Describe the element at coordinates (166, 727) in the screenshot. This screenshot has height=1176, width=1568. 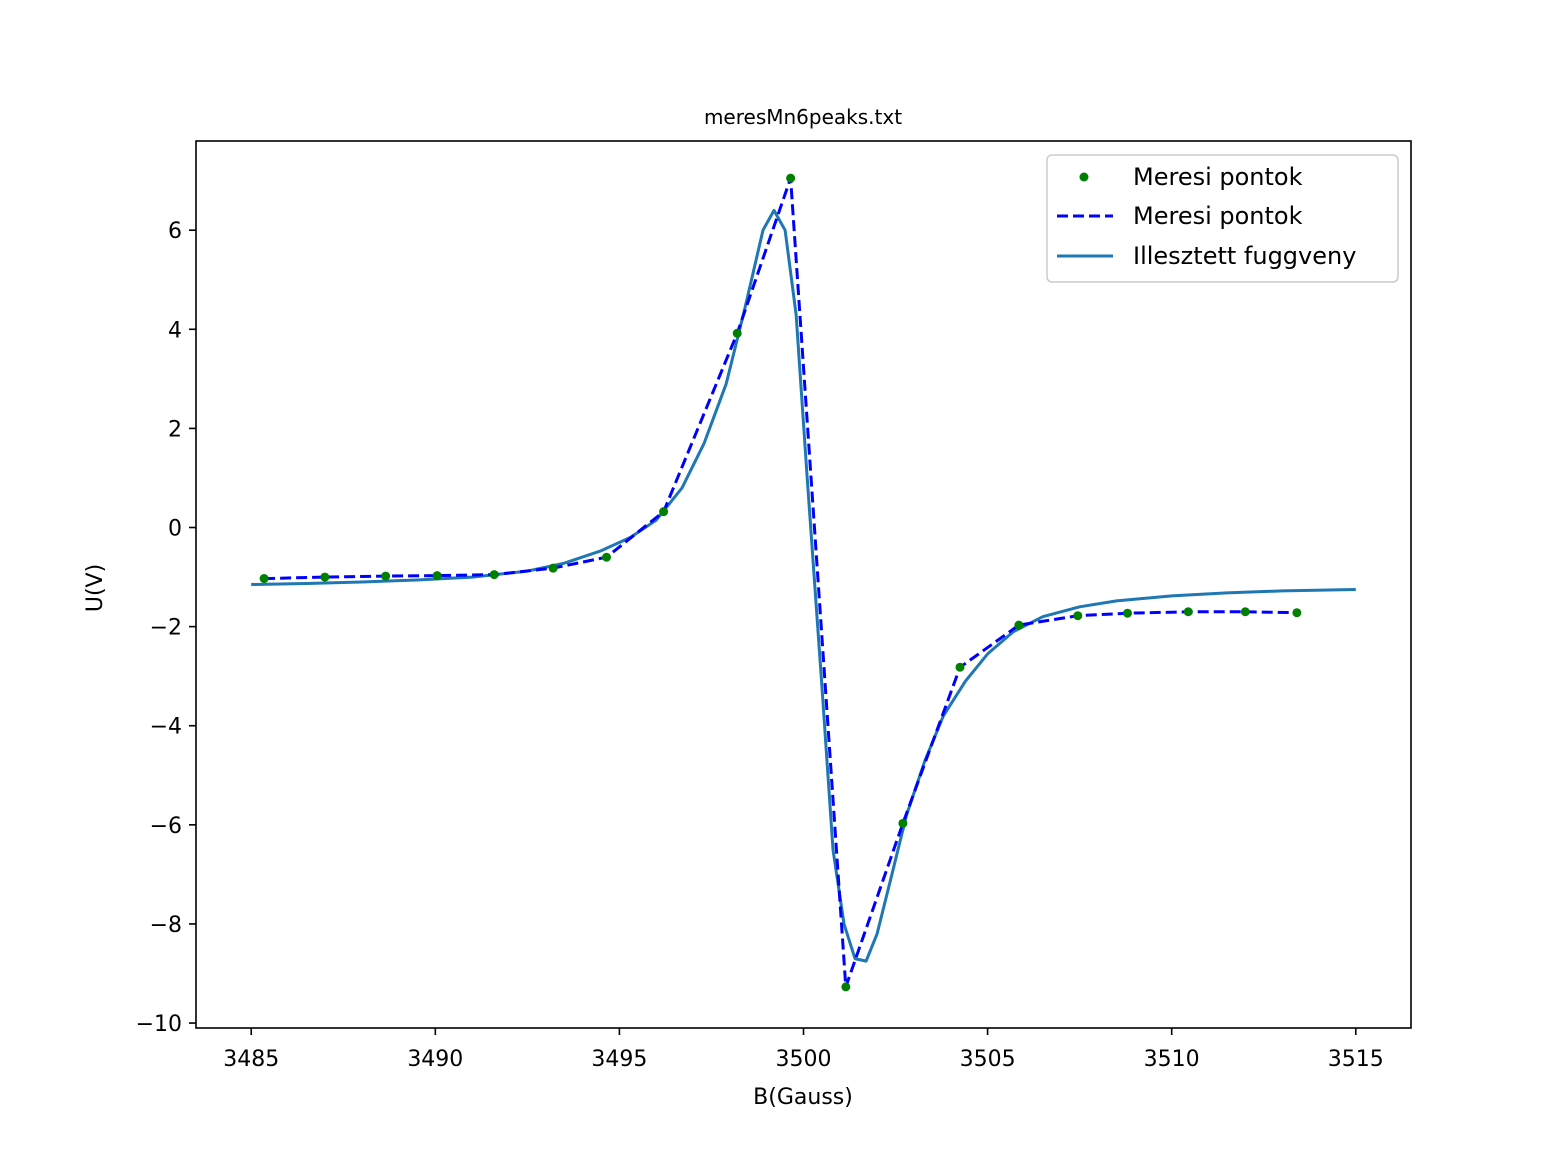
I see `y-tick-label: −4` at that location.